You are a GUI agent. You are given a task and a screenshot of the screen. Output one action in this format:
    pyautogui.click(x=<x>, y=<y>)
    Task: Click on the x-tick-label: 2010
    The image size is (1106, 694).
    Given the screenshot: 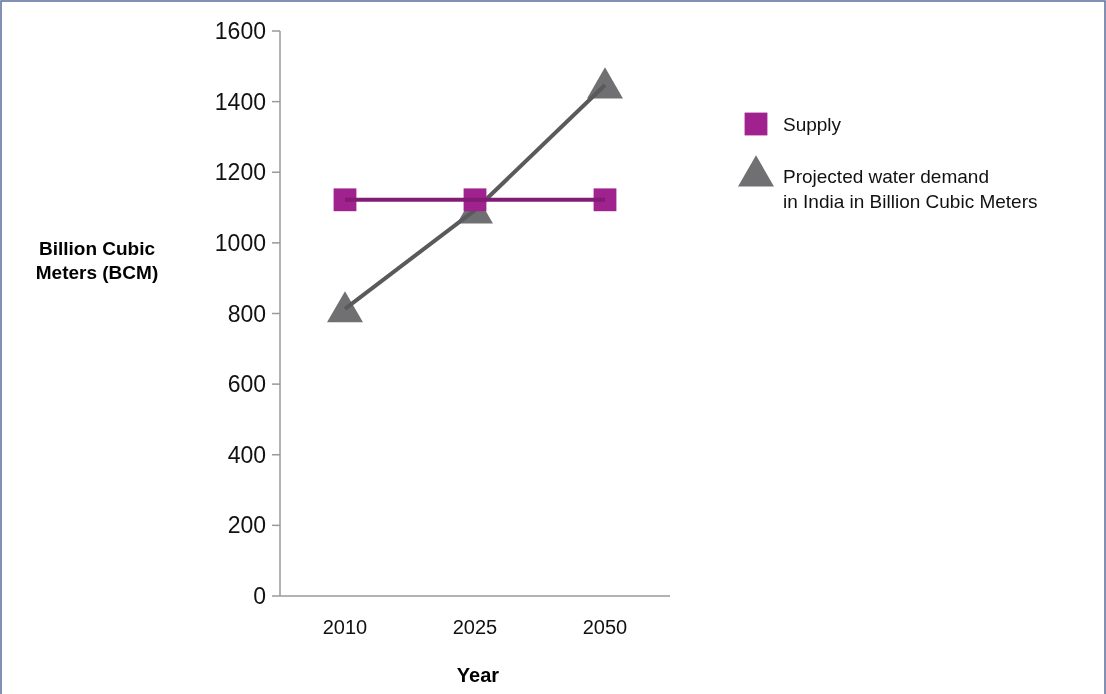 What is the action you would take?
    pyautogui.click(x=345, y=627)
    